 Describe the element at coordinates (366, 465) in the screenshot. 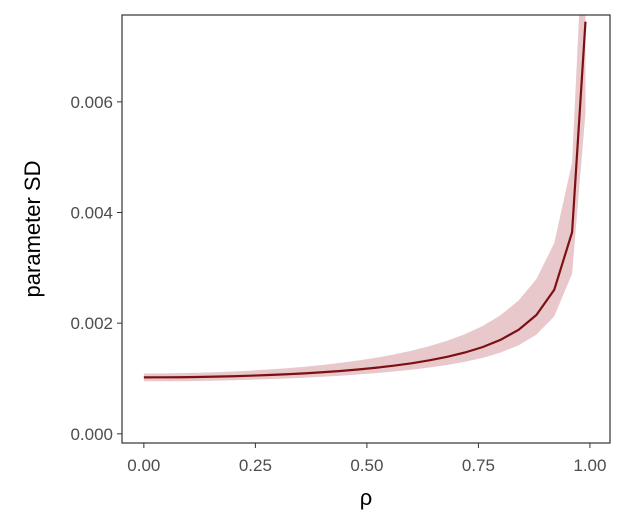

I see `x-tick-label: 0.50` at that location.